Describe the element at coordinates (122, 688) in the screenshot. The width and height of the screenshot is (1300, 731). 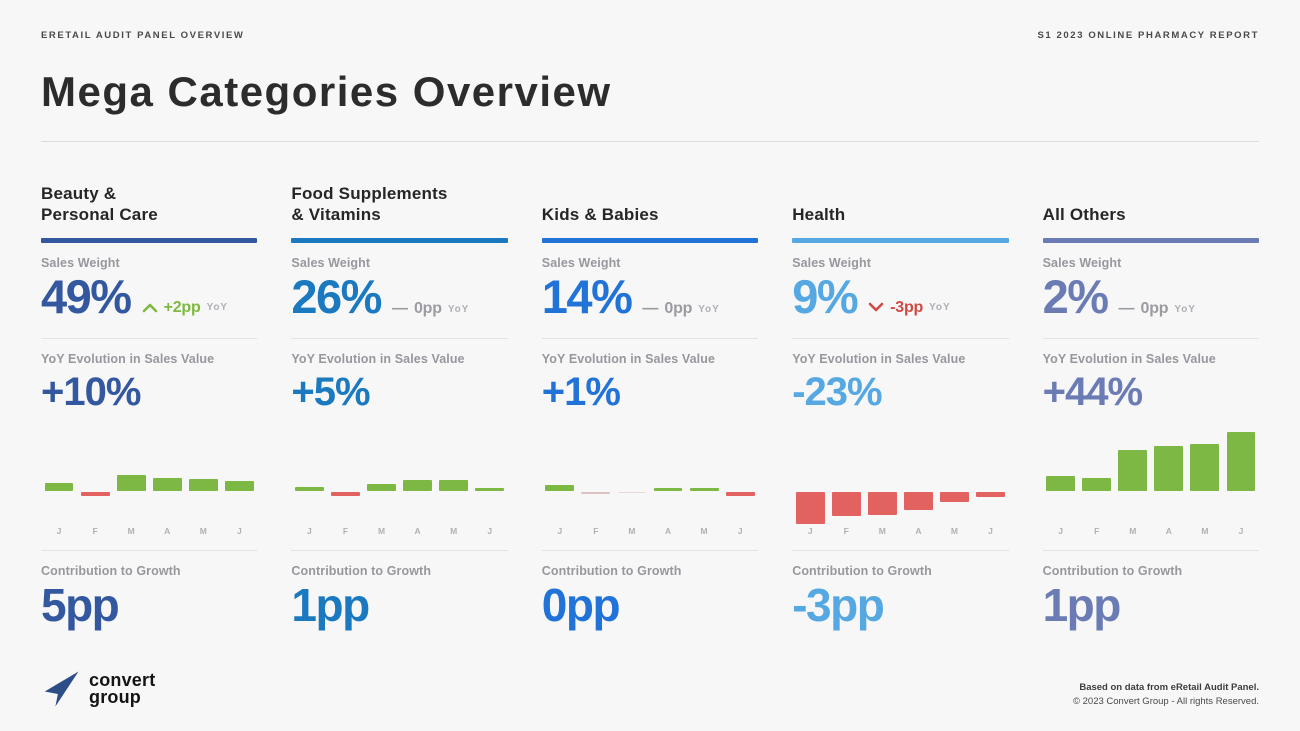
I see `logo-wordmark: convert group` at that location.